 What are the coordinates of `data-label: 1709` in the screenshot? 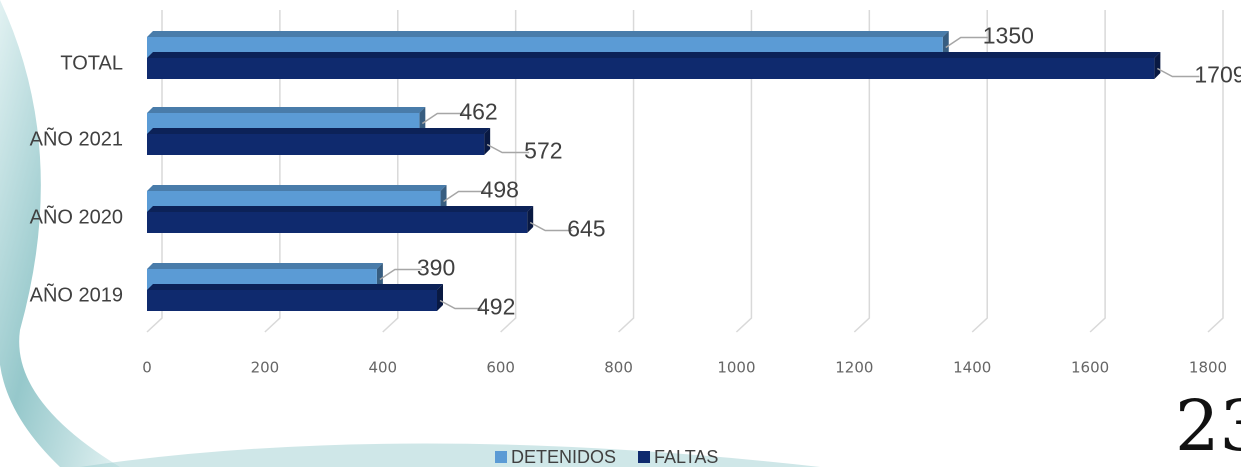 It's located at (1217, 75).